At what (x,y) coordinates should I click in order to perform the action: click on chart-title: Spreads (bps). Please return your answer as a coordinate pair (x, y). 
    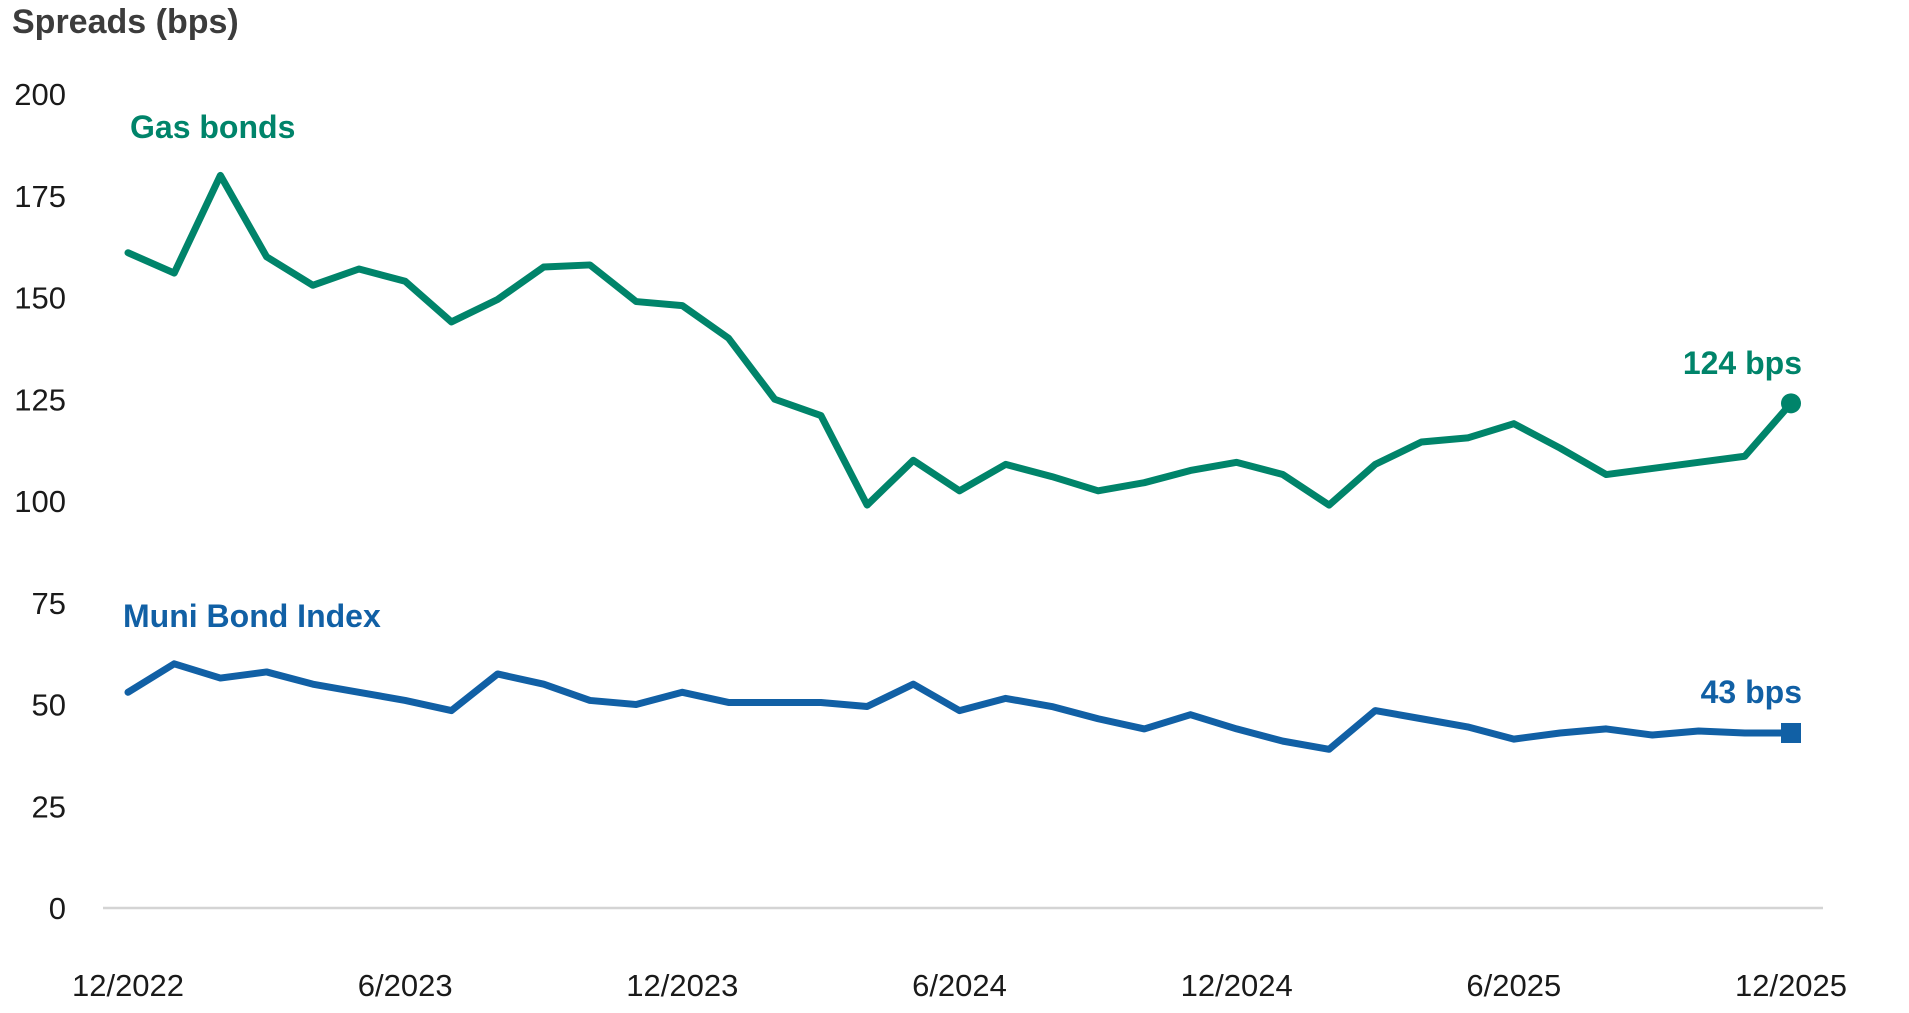
    Looking at the image, I should click on (125, 22).